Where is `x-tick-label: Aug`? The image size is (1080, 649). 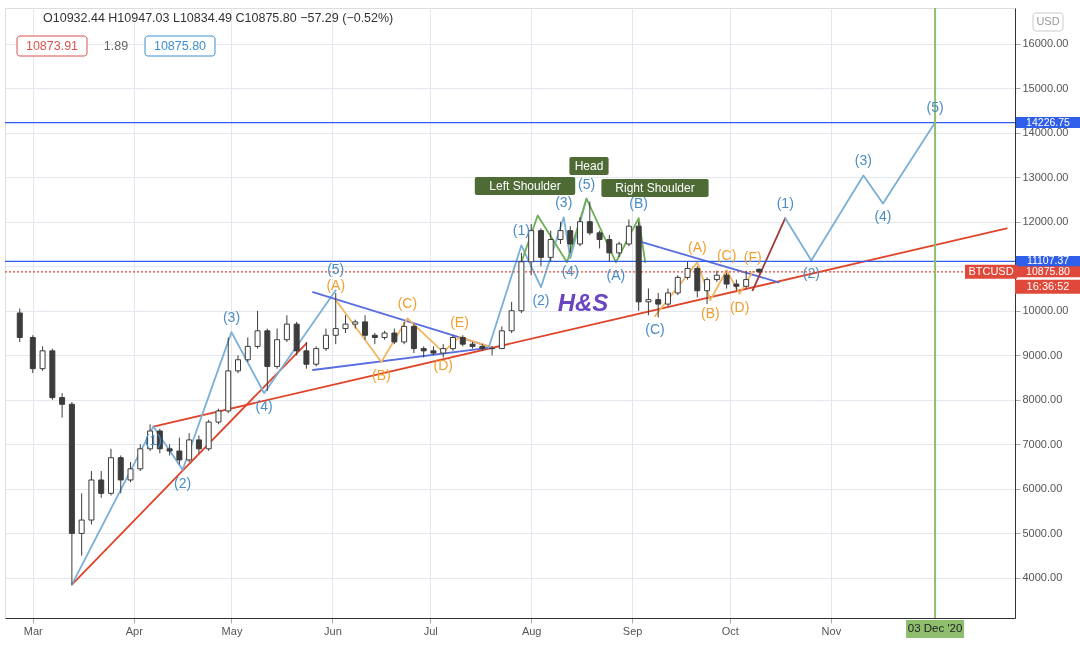 x-tick-label: Aug is located at coordinates (531, 630).